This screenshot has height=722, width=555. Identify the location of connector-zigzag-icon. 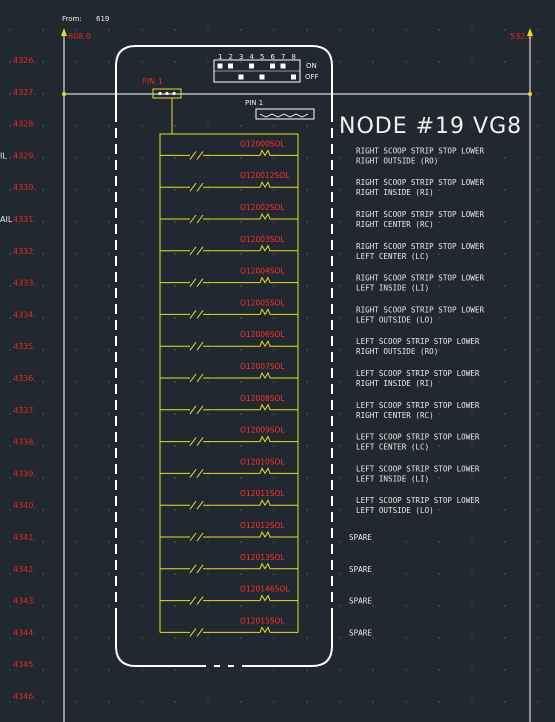
(284, 115).